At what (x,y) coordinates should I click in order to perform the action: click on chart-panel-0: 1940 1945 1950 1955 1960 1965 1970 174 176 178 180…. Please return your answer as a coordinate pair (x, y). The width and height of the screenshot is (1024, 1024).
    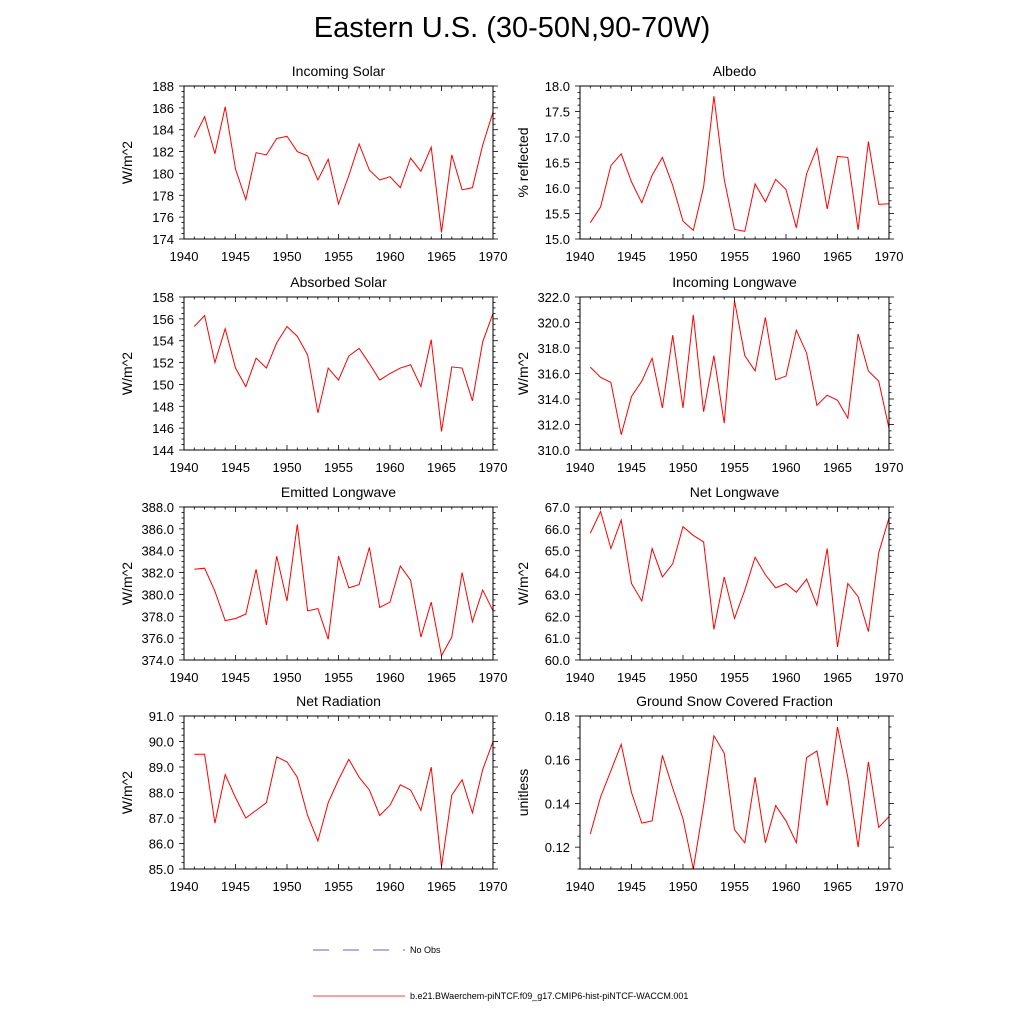
    Looking at the image, I should click on (313, 163).